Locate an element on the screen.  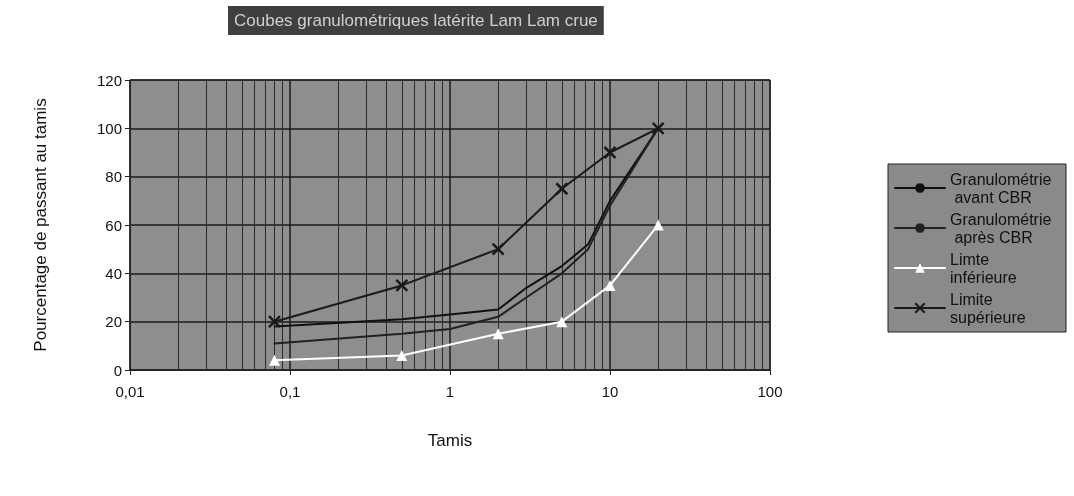
y-axis-title: Pourcentage de passant au tamis is located at coordinates (40, 225).